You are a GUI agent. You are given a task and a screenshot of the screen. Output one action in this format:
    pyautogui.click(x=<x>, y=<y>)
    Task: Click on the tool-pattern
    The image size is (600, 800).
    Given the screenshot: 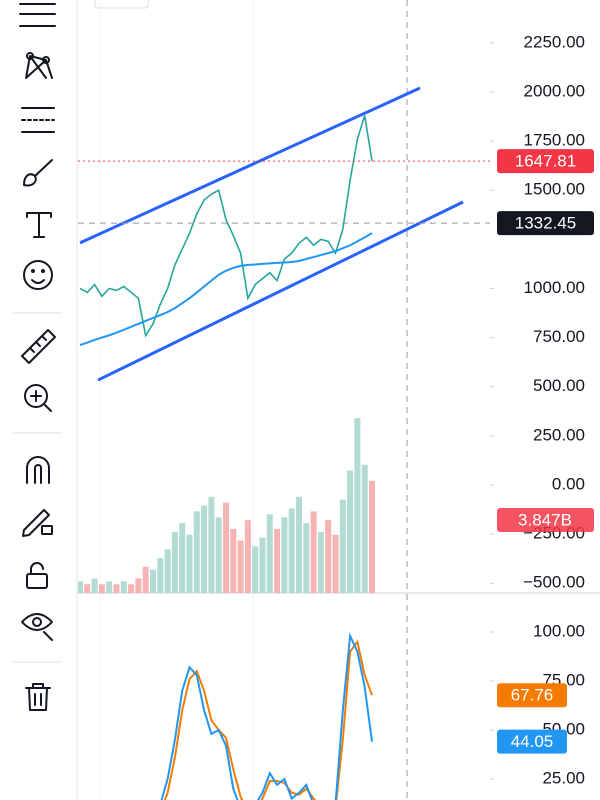 What is the action you would take?
    pyautogui.click(x=39, y=65)
    